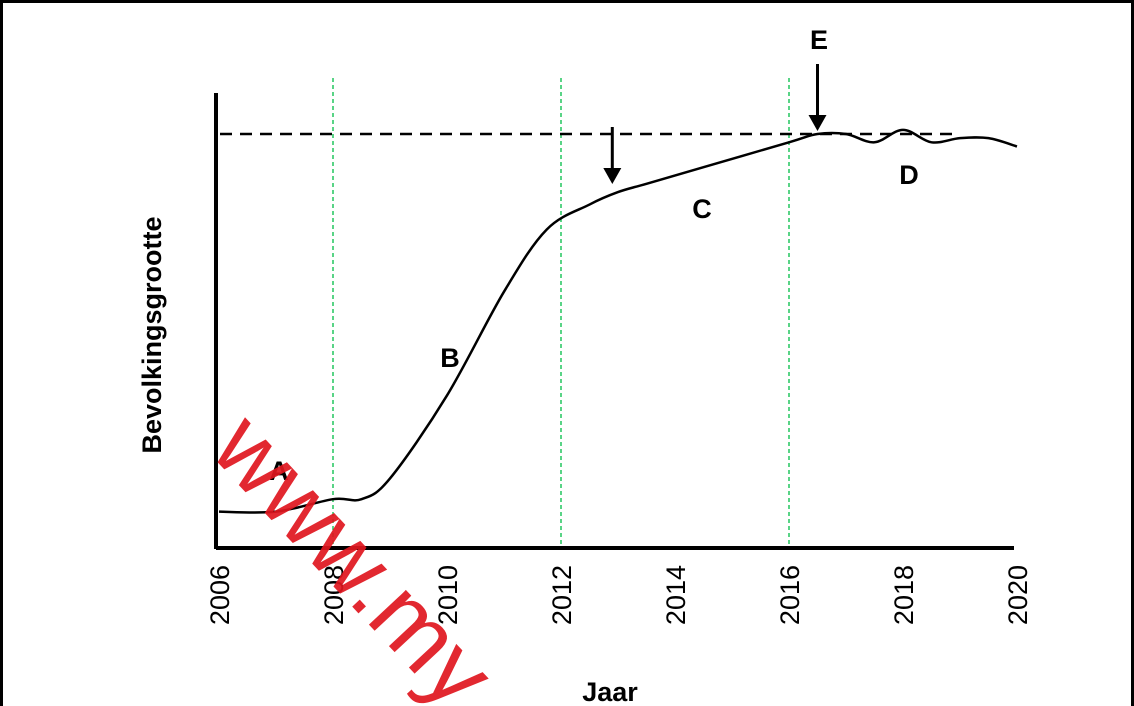 This screenshot has width=1134, height=706. What do you see at coordinates (676, 595) in the screenshot?
I see `tick-label: 2014` at bounding box center [676, 595].